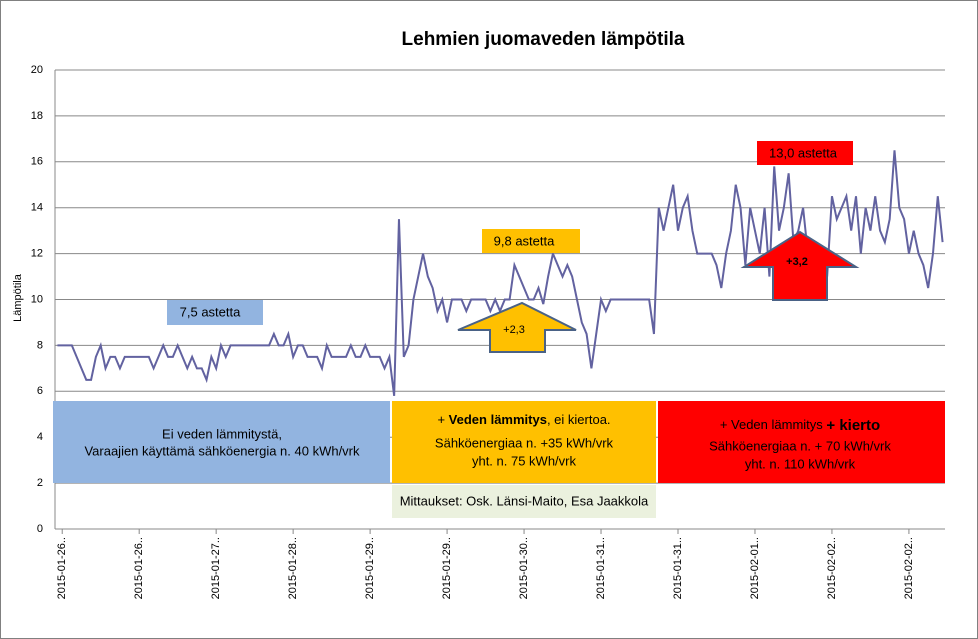 This screenshot has width=978, height=639. Describe the element at coordinates (216, 568) in the screenshot. I see `x-tick-label: 2015-01-27..` at that location.